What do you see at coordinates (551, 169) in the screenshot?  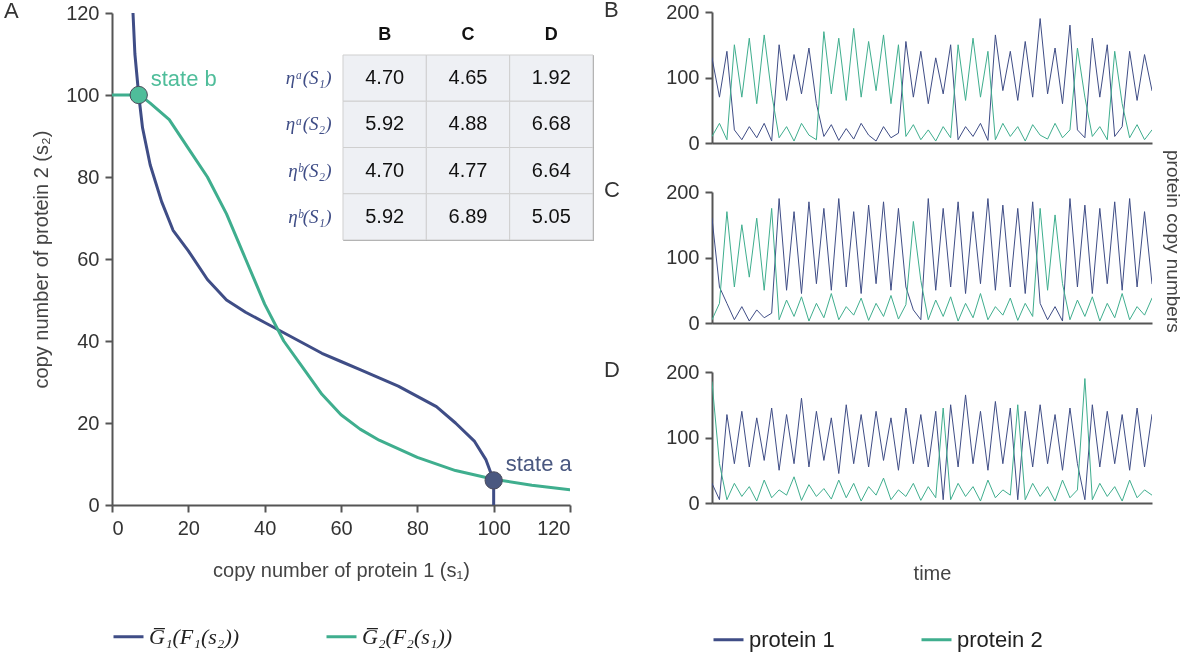 I see `data-label: 6.64` at bounding box center [551, 169].